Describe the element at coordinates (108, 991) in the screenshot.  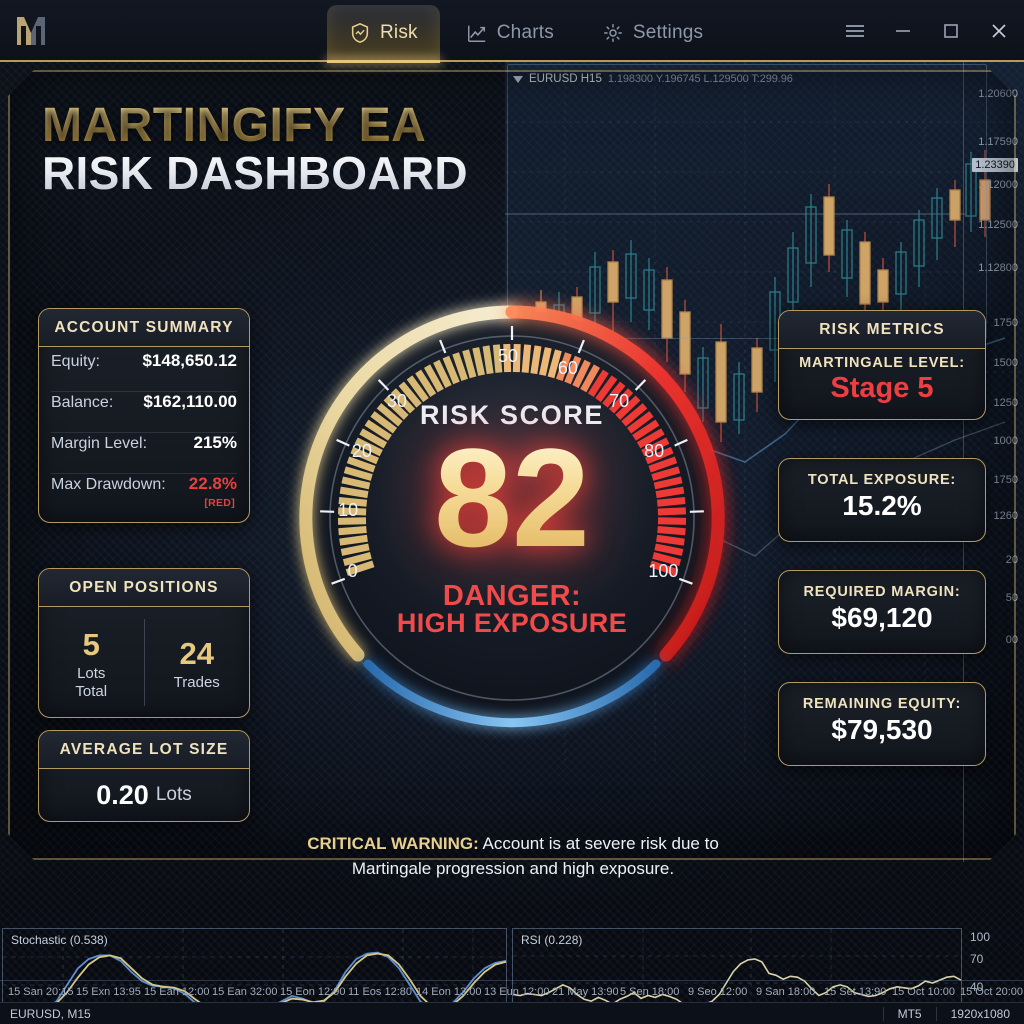
I see `time-axis-label: 15 Exn 13:95` at that location.